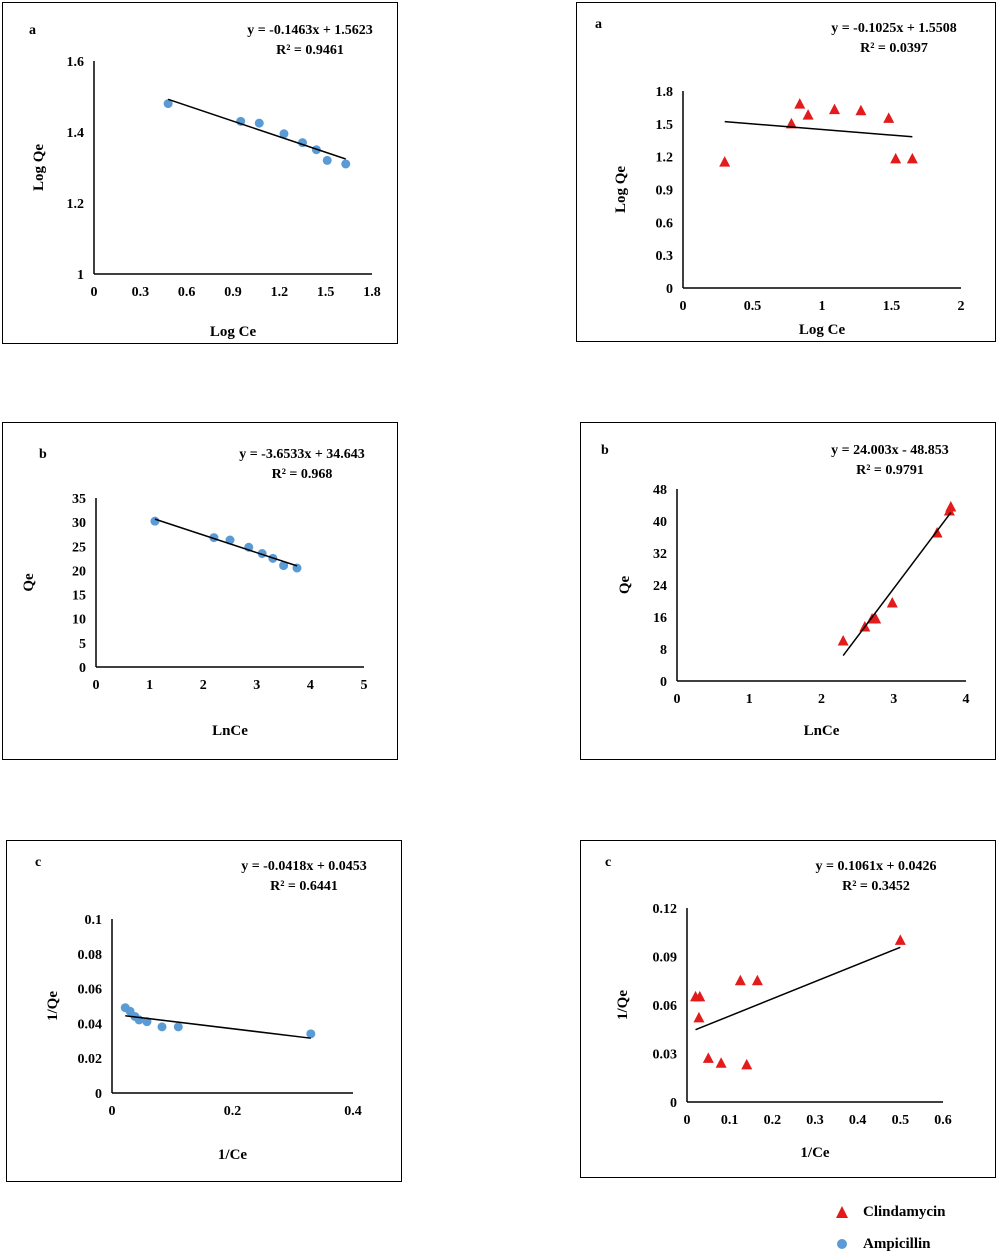  I want to click on trendline-equation: y = -0.1463x + 1.5623, so click(310, 30).